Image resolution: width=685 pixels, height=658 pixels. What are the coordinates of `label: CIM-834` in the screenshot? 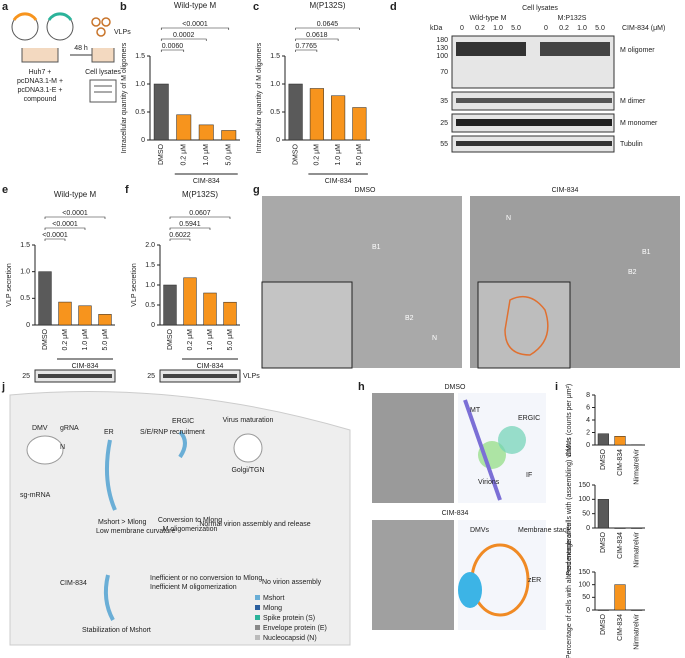 It's located at (565, 190).